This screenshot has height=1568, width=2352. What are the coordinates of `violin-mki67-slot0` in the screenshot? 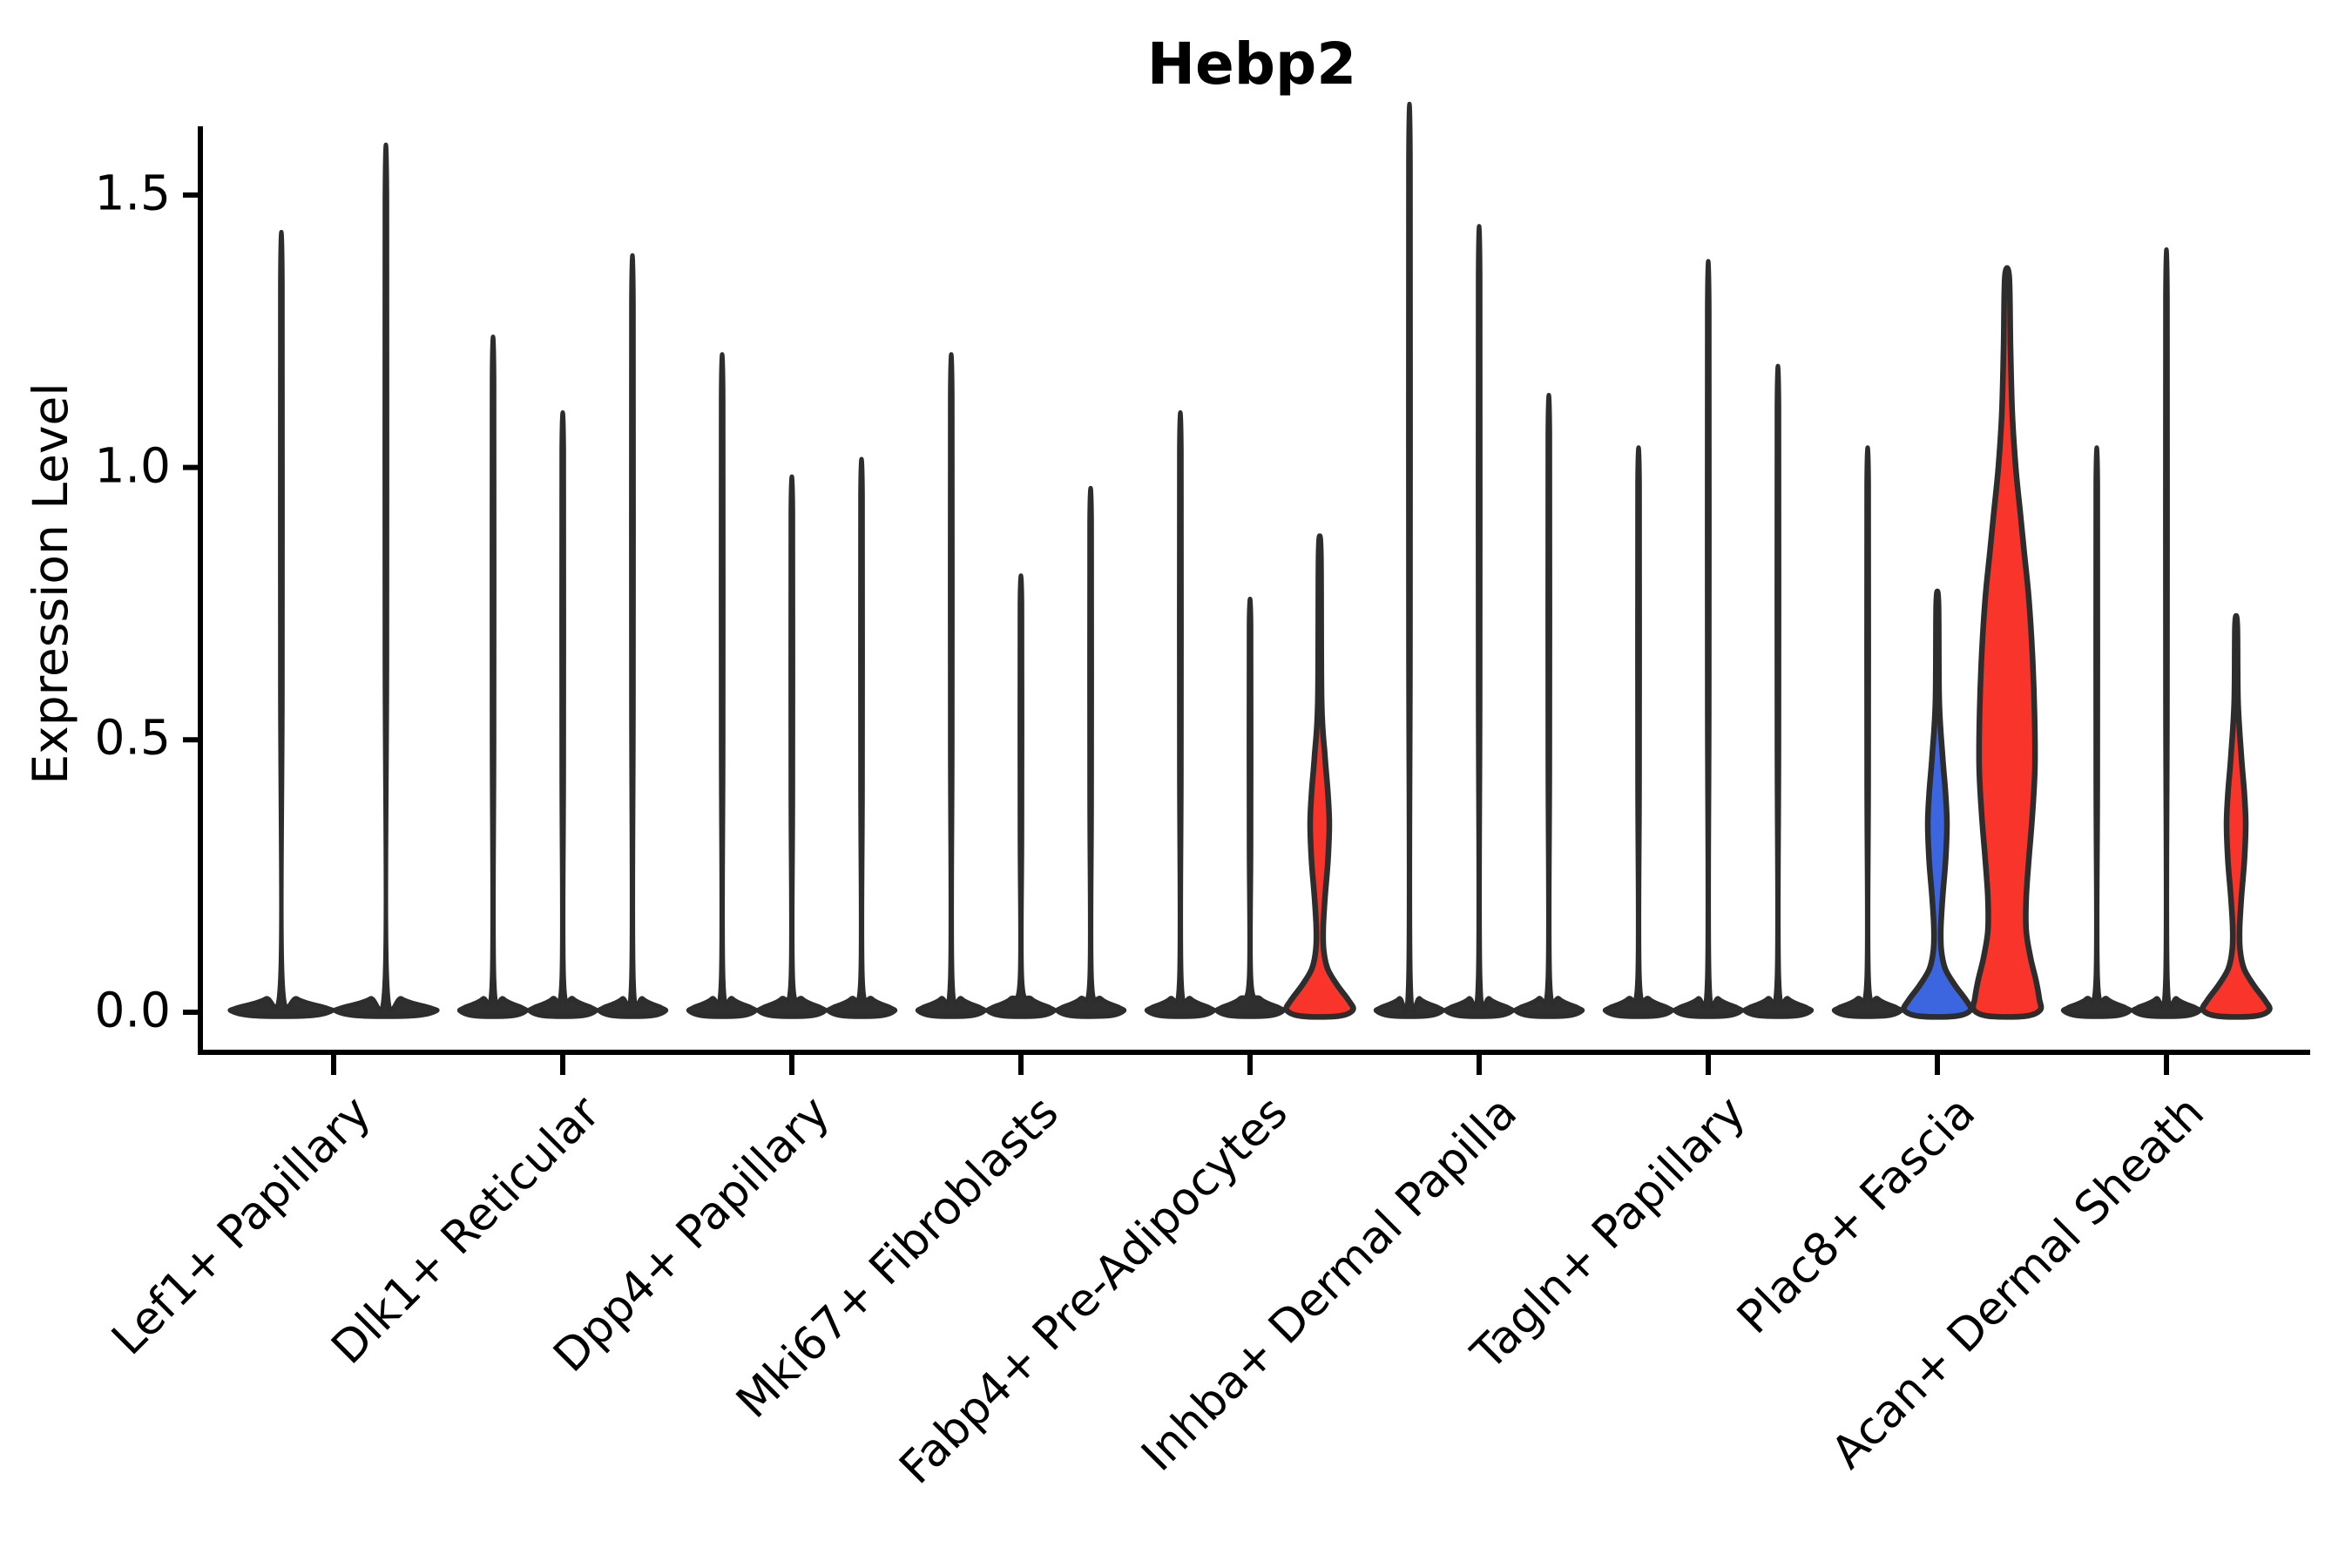 It's located at (952, 685).